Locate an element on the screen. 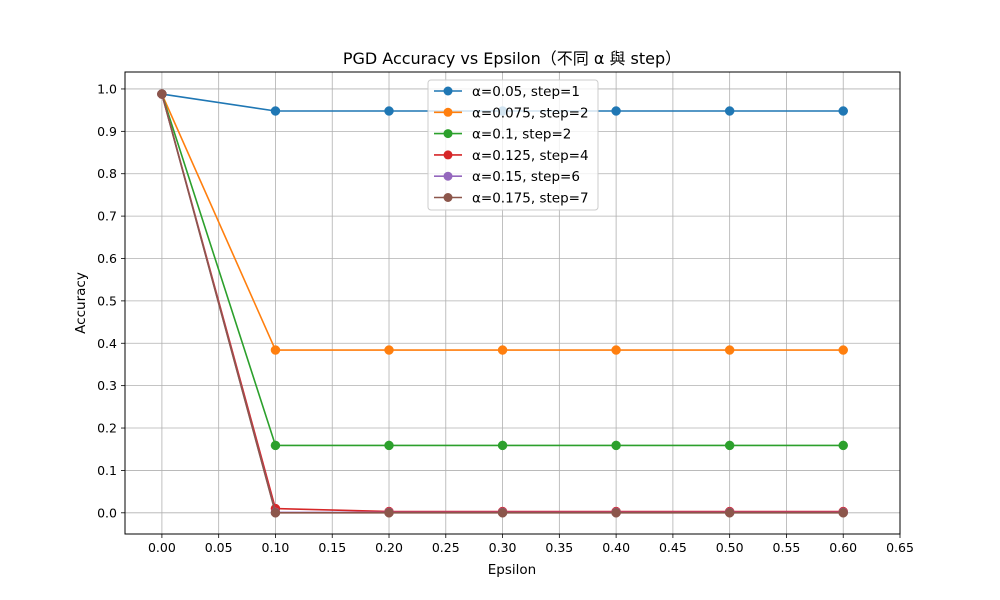 Image resolution: width=1000 pixels, height=600 pixels. legend-entry-1: α=0.05, step=1 is located at coordinates (526, 92).